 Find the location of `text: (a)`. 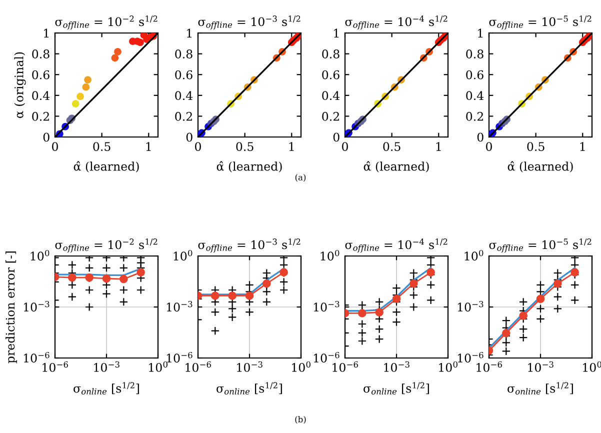

text: (a) is located at coordinates (300, 178).